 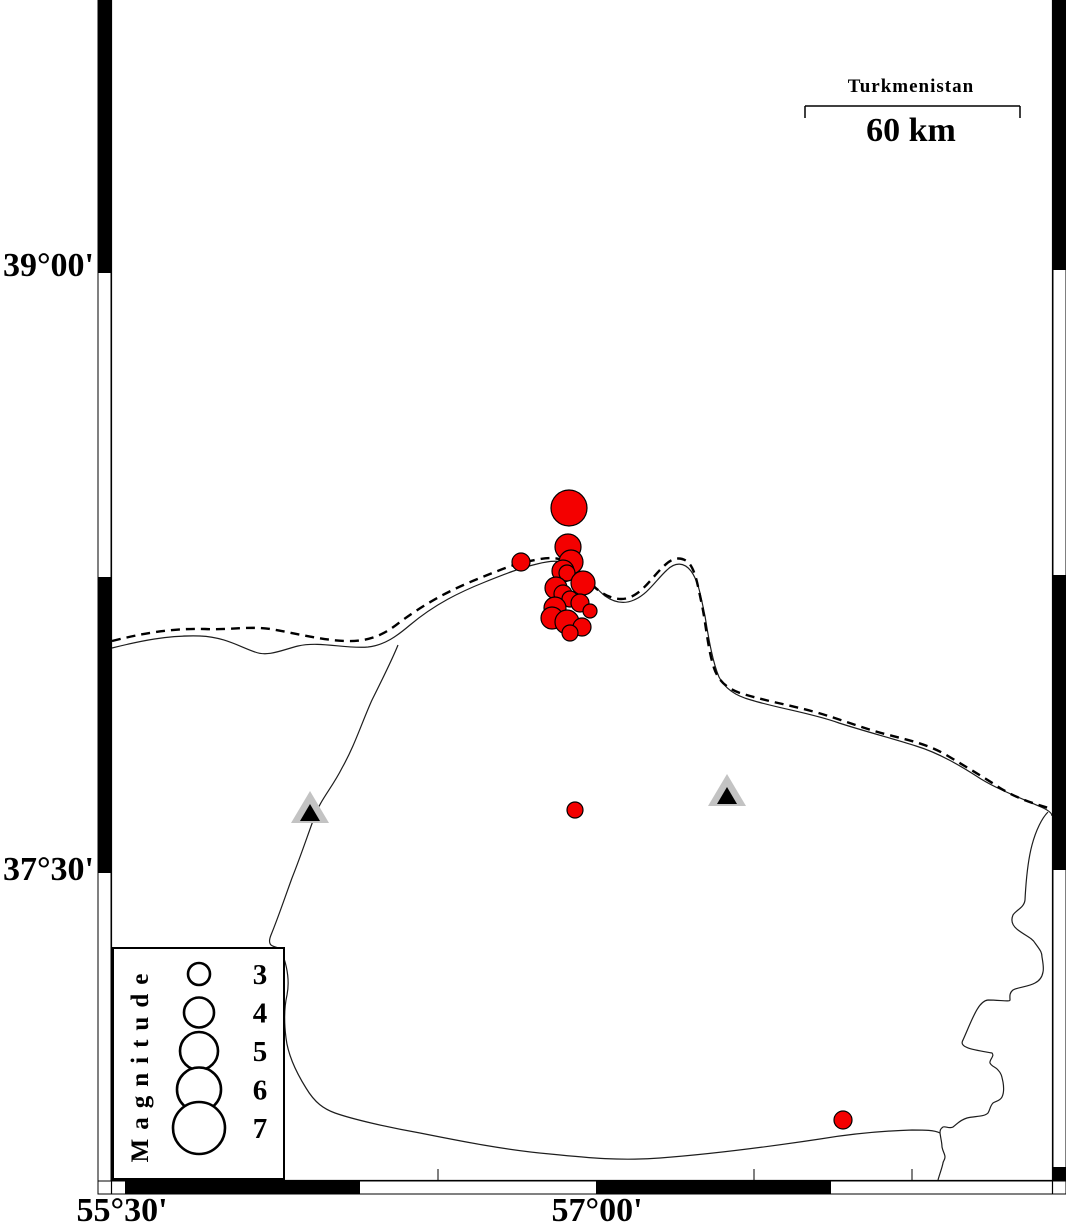 I want to click on station-markers, so click(x=518, y=798).